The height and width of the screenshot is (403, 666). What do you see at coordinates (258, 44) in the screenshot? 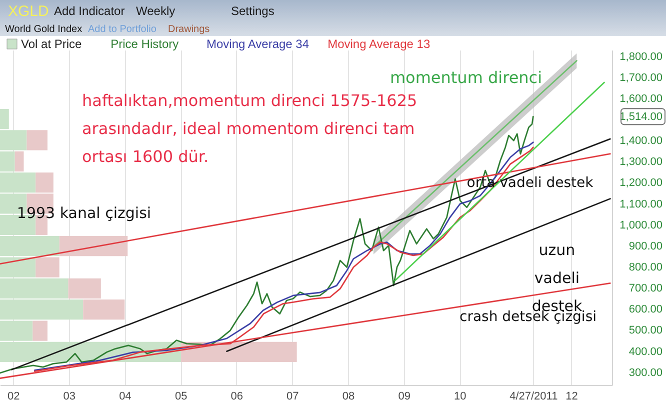
I see `text: Moving Average 34` at bounding box center [258, 44].